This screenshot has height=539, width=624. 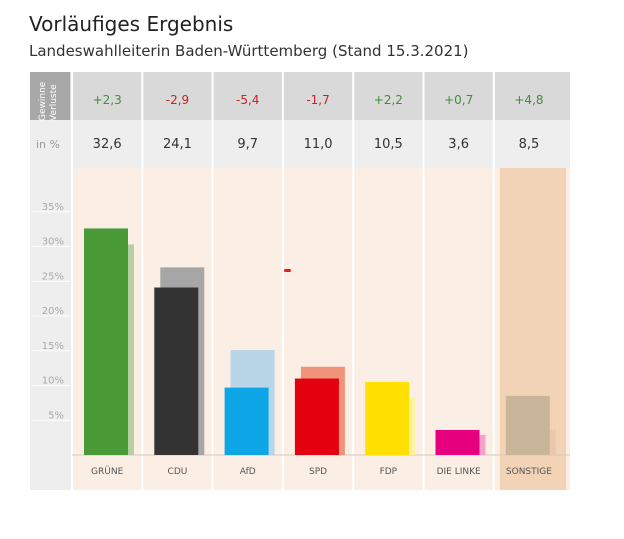 What do you see at coordinates (177, 144) in the screenshot?
I see `percent-value-label: 24,1` at bounding box center [177, 144].